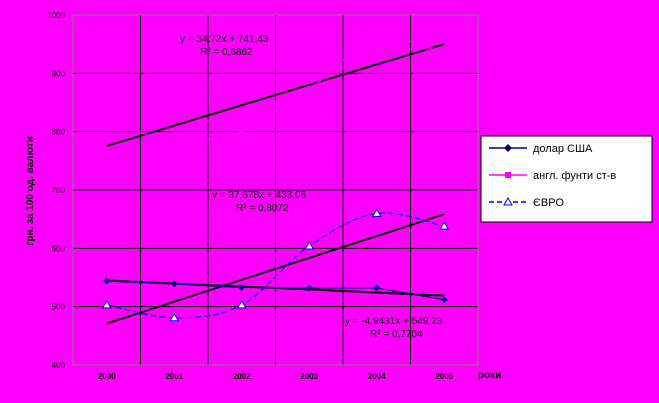 The height and width of the screenshot is (403, 659). What do you see at coordinates (259, 195) in the screenshot?
I see `trend-eq-euro: y = 37,678x + 433,06` at bounding box center [259, 195].